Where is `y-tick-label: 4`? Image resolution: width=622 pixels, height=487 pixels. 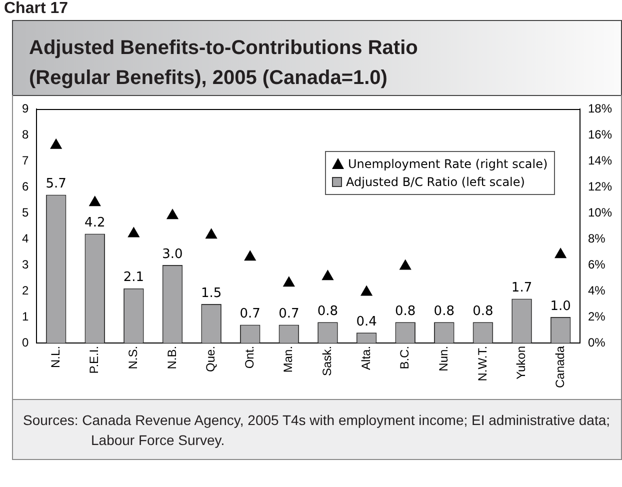 y-tick-label: 4 is located at coordinates (25, 238).